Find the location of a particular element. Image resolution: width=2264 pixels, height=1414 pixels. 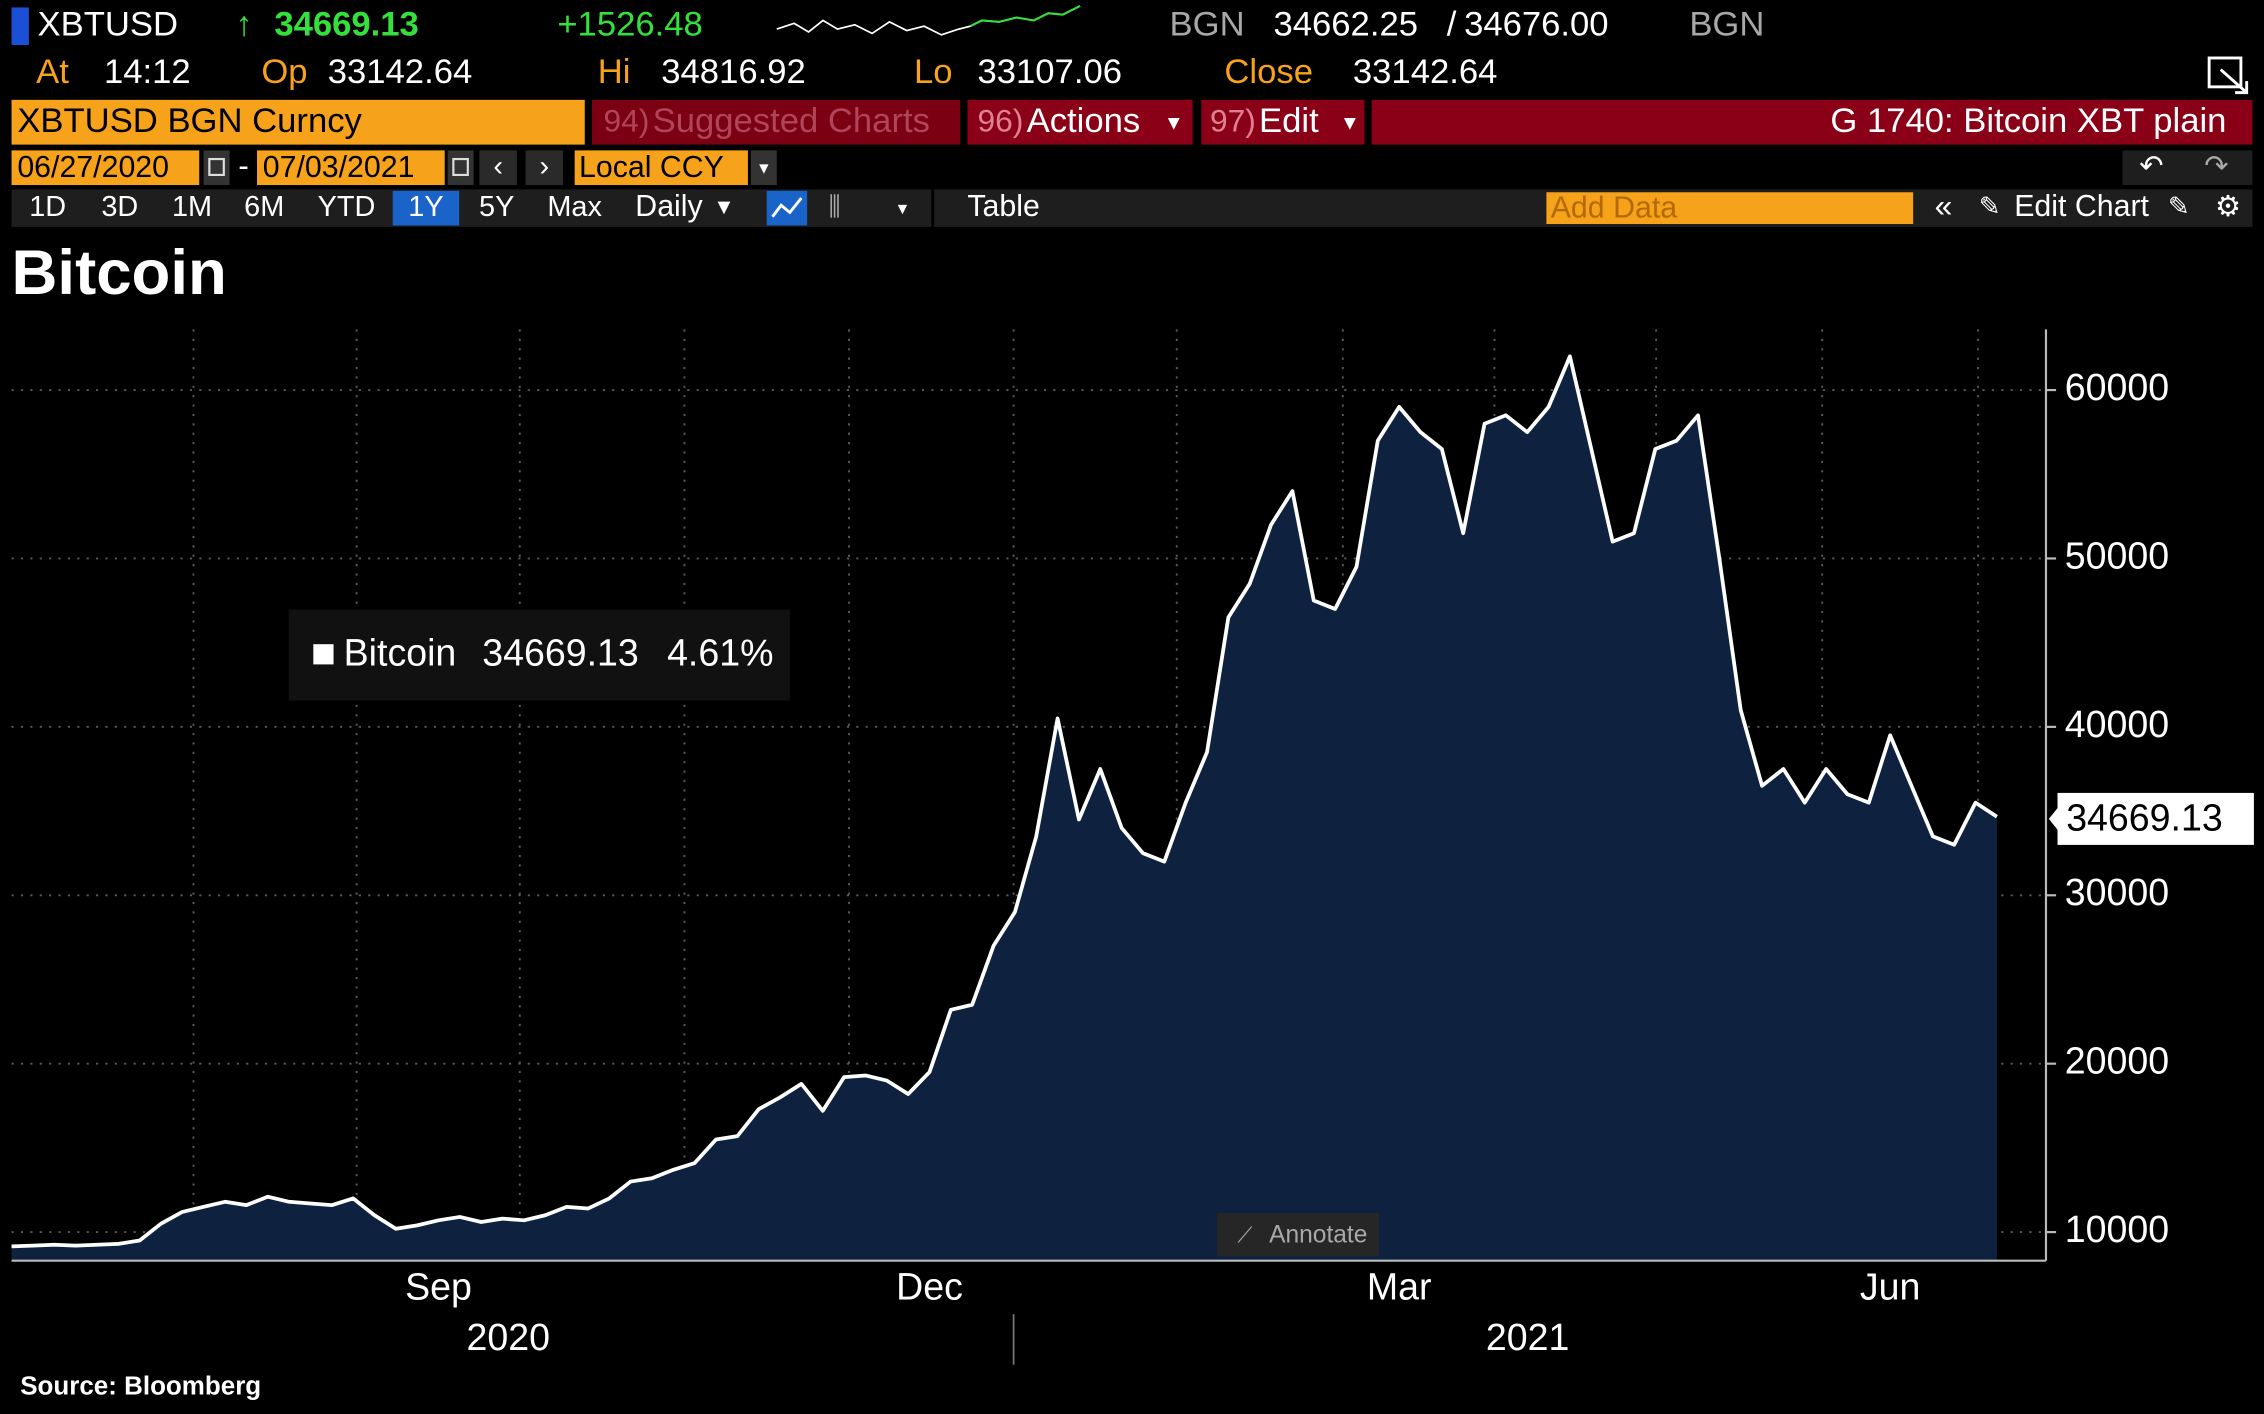

bid: 34662.25 is located at coordinates (1346, 24).